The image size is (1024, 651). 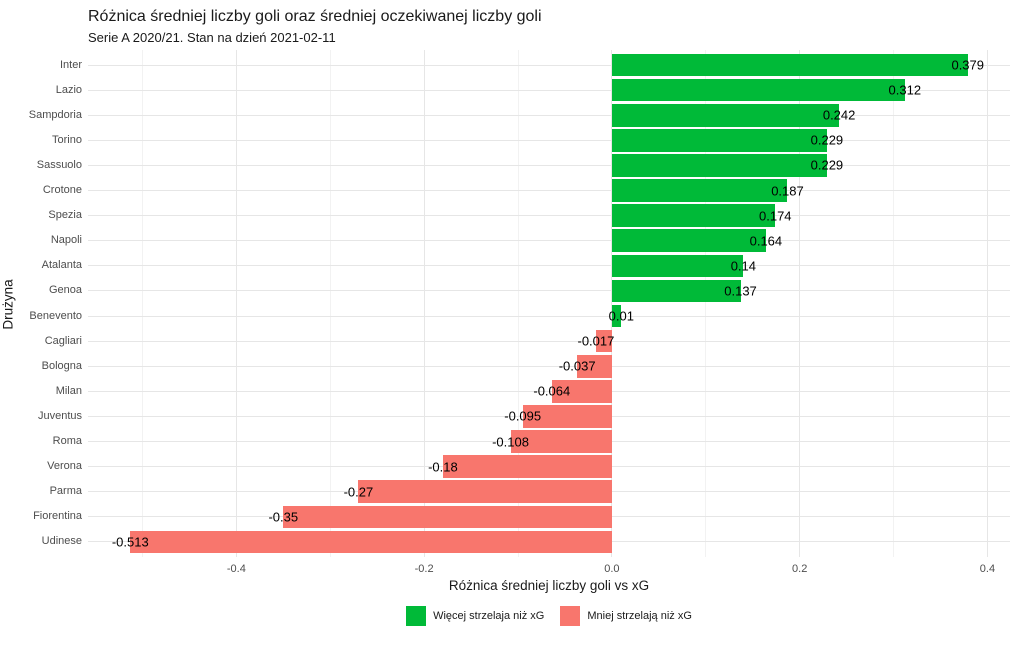 I want to click on legend-item: Mniej strzelają niż xG, so click(x=626, y=616).